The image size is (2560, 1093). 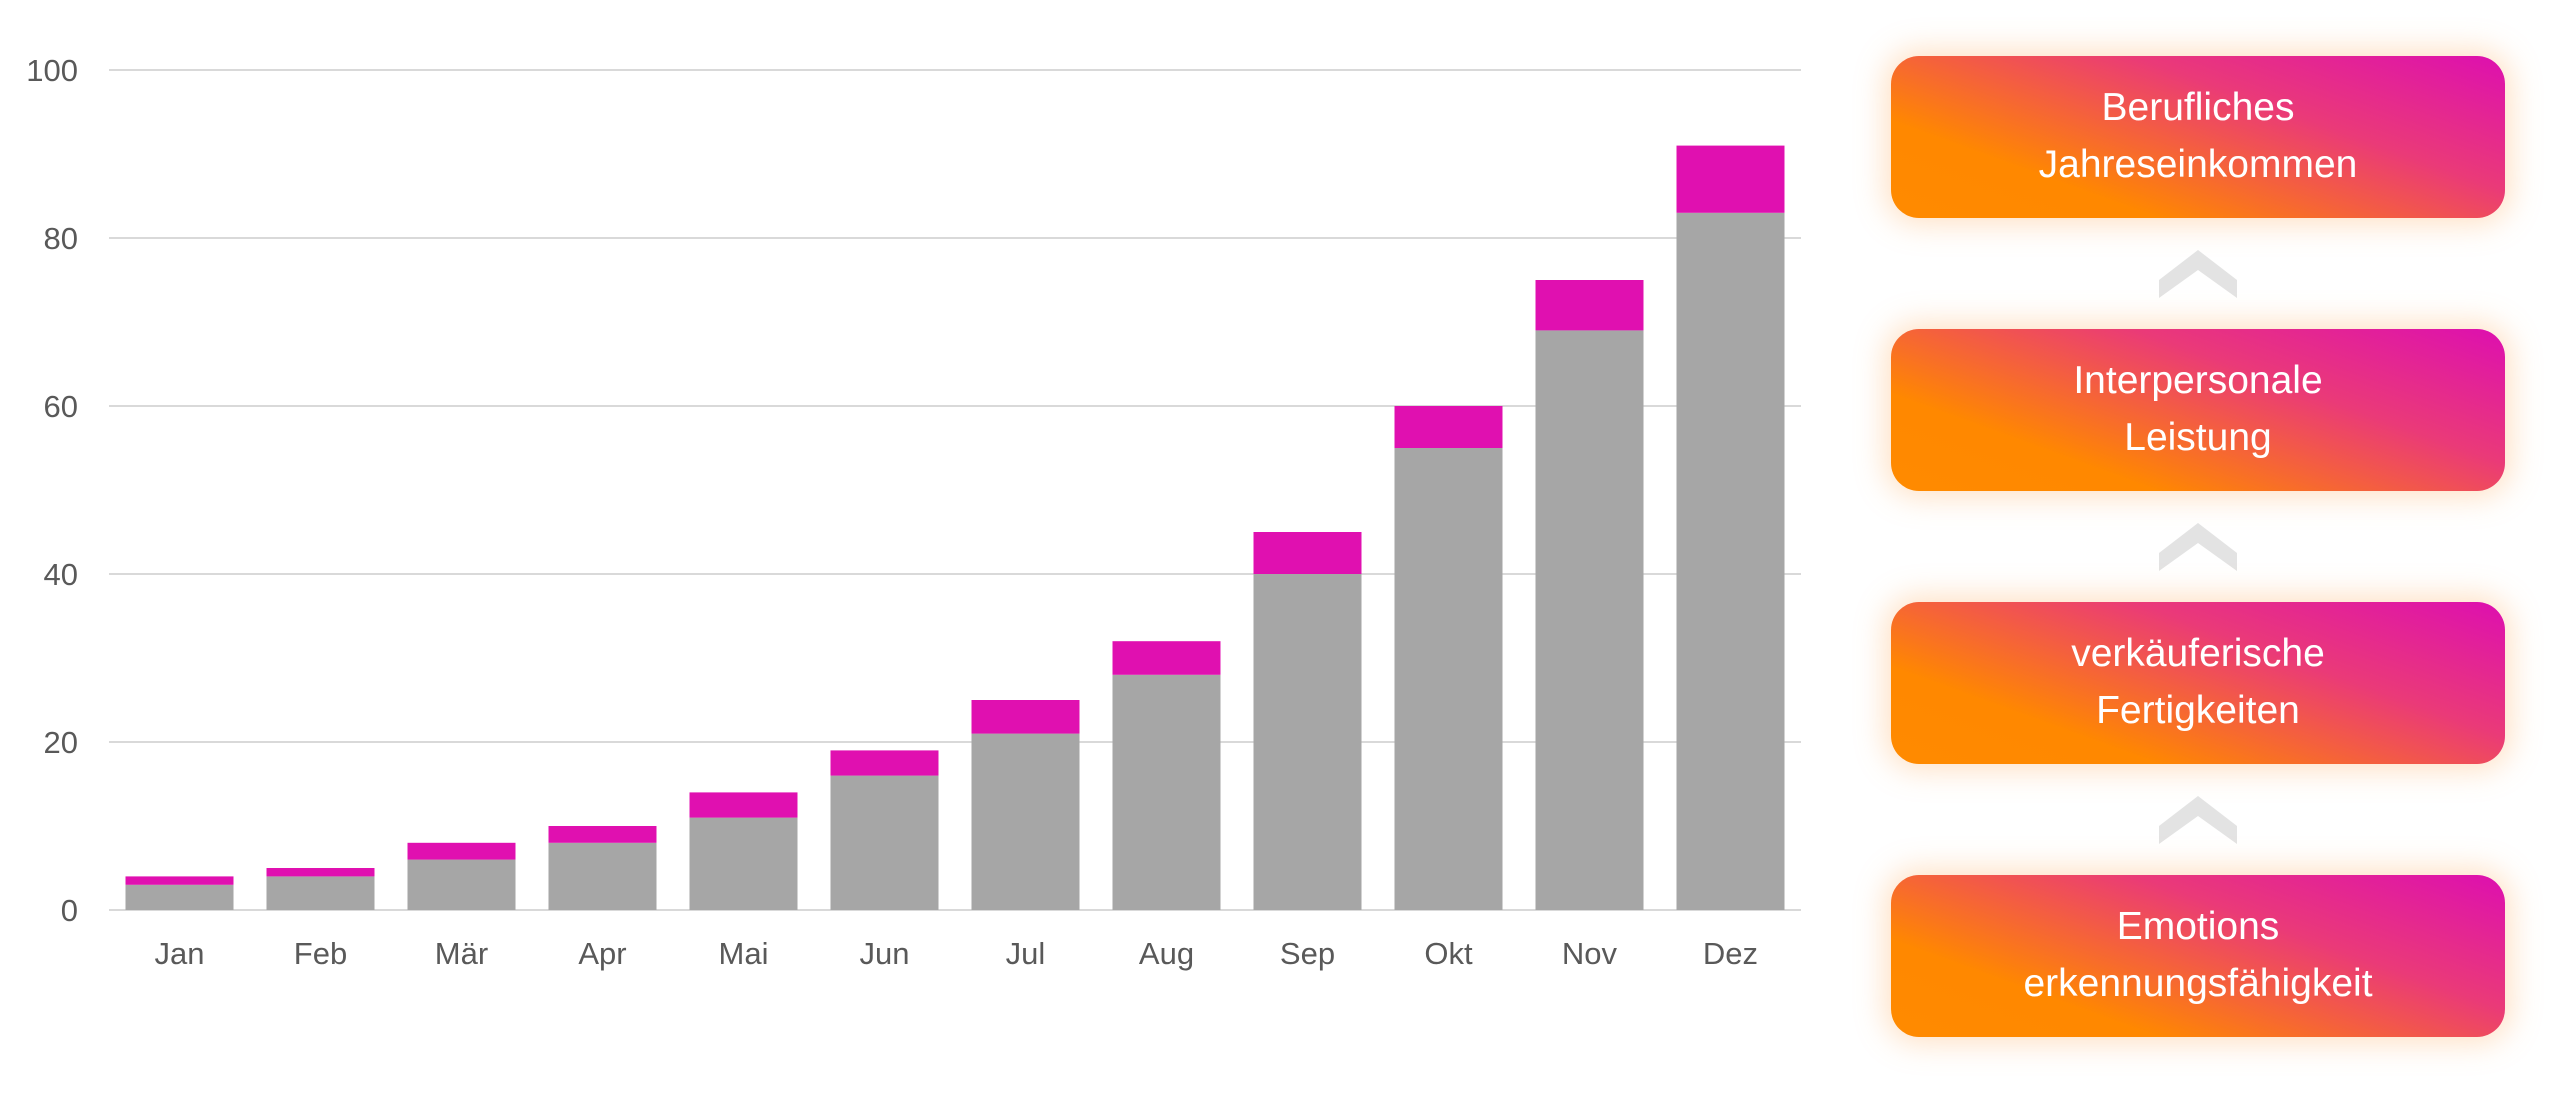 What do you see at coordinates (461, 953) in the screenshot?
I see `x-tick-label: Mär` at bounding box center [461, 953].